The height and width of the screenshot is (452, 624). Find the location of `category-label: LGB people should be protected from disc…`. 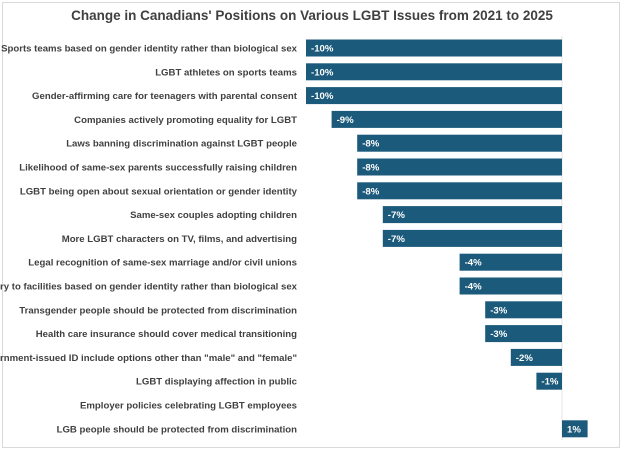

category-label: LGB people should be protected from disc… is located at coordinates (177, 429).